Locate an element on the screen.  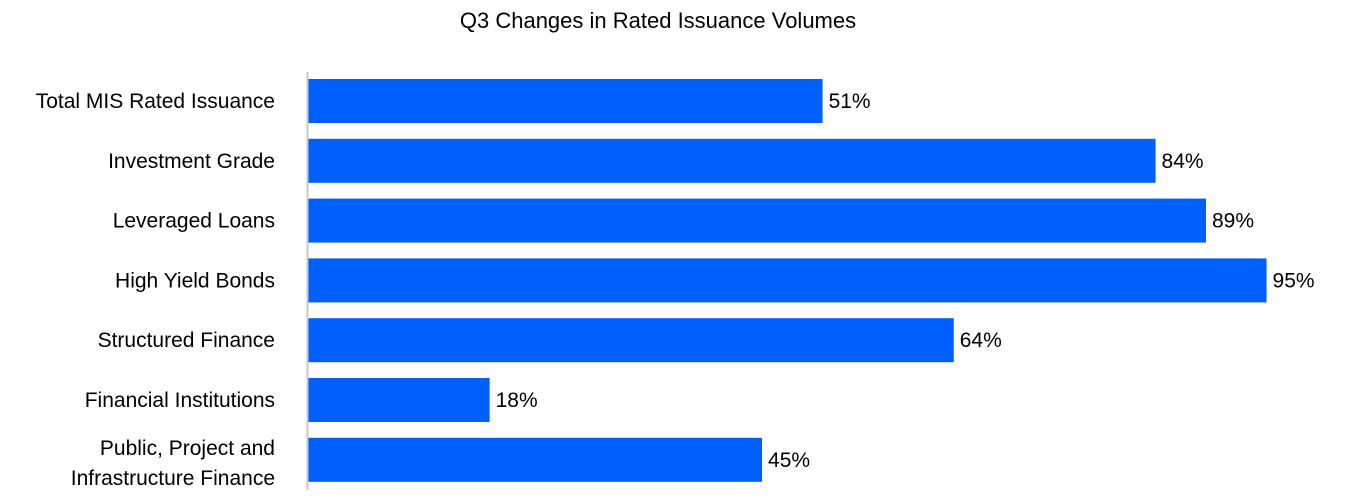
category-label: Financial Institutions is located at coordinates (180, 400).